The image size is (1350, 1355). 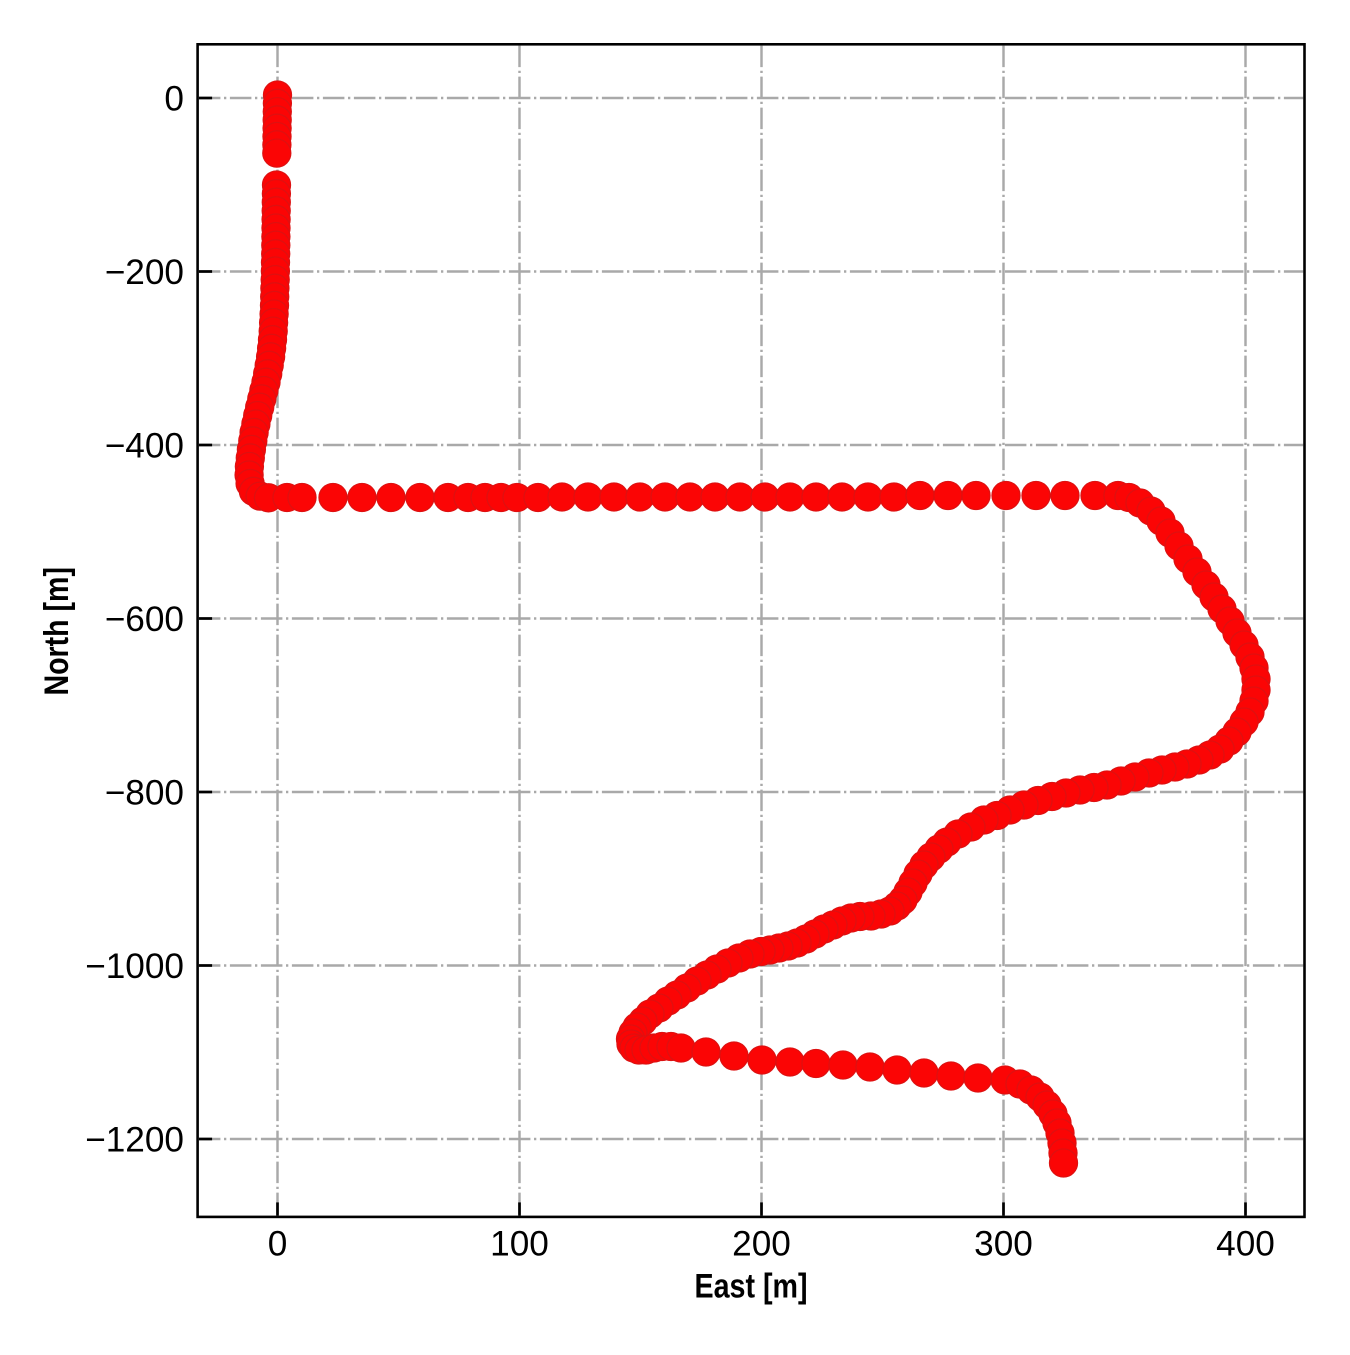 What do you see at coordinates (761, 1243) in the screenshot?
I see `svg-text: 200` at bounding box center [761, 1243].